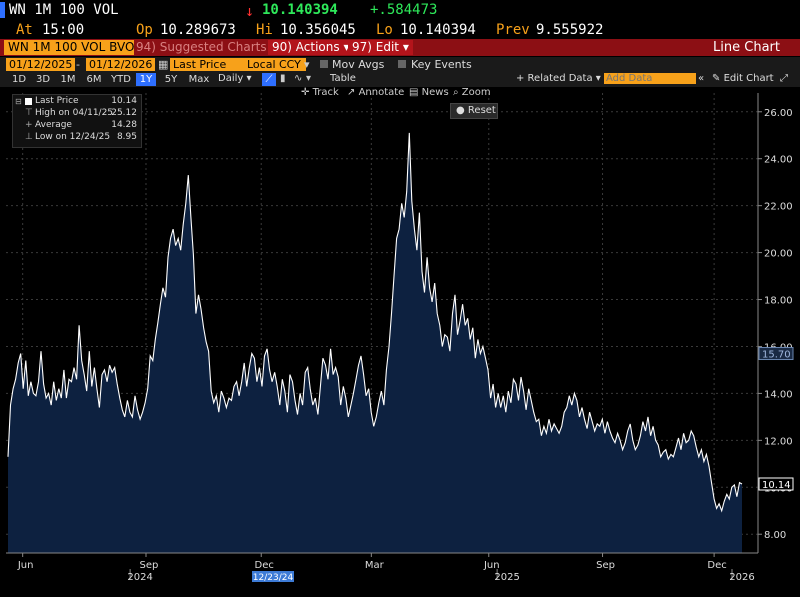 This screenshot has height=597, width=800. Describe the element at coordinates (650, 78) in the screenshot. I see `add-data-input` at that location.